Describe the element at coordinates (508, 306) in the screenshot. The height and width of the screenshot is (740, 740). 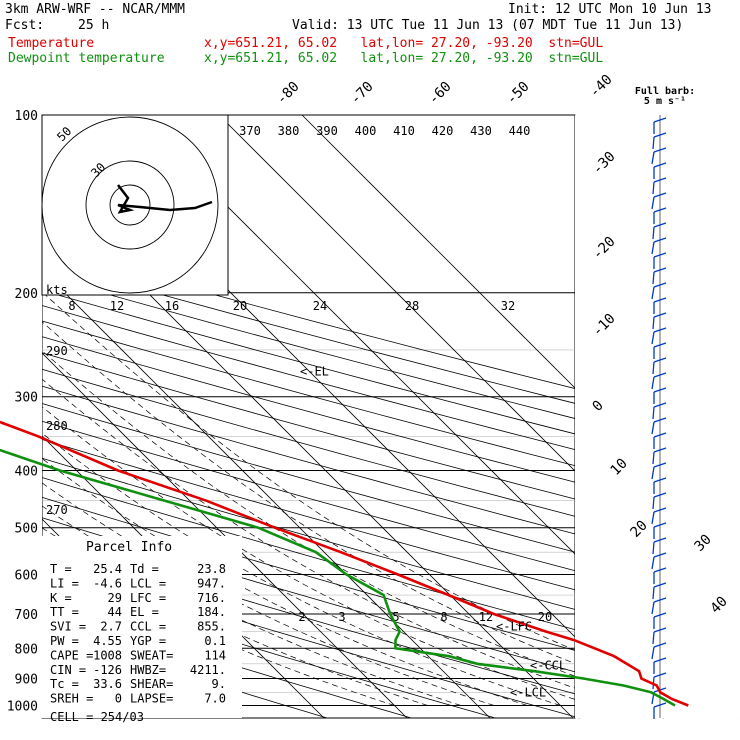
I see `speed-label: 32` at that location.